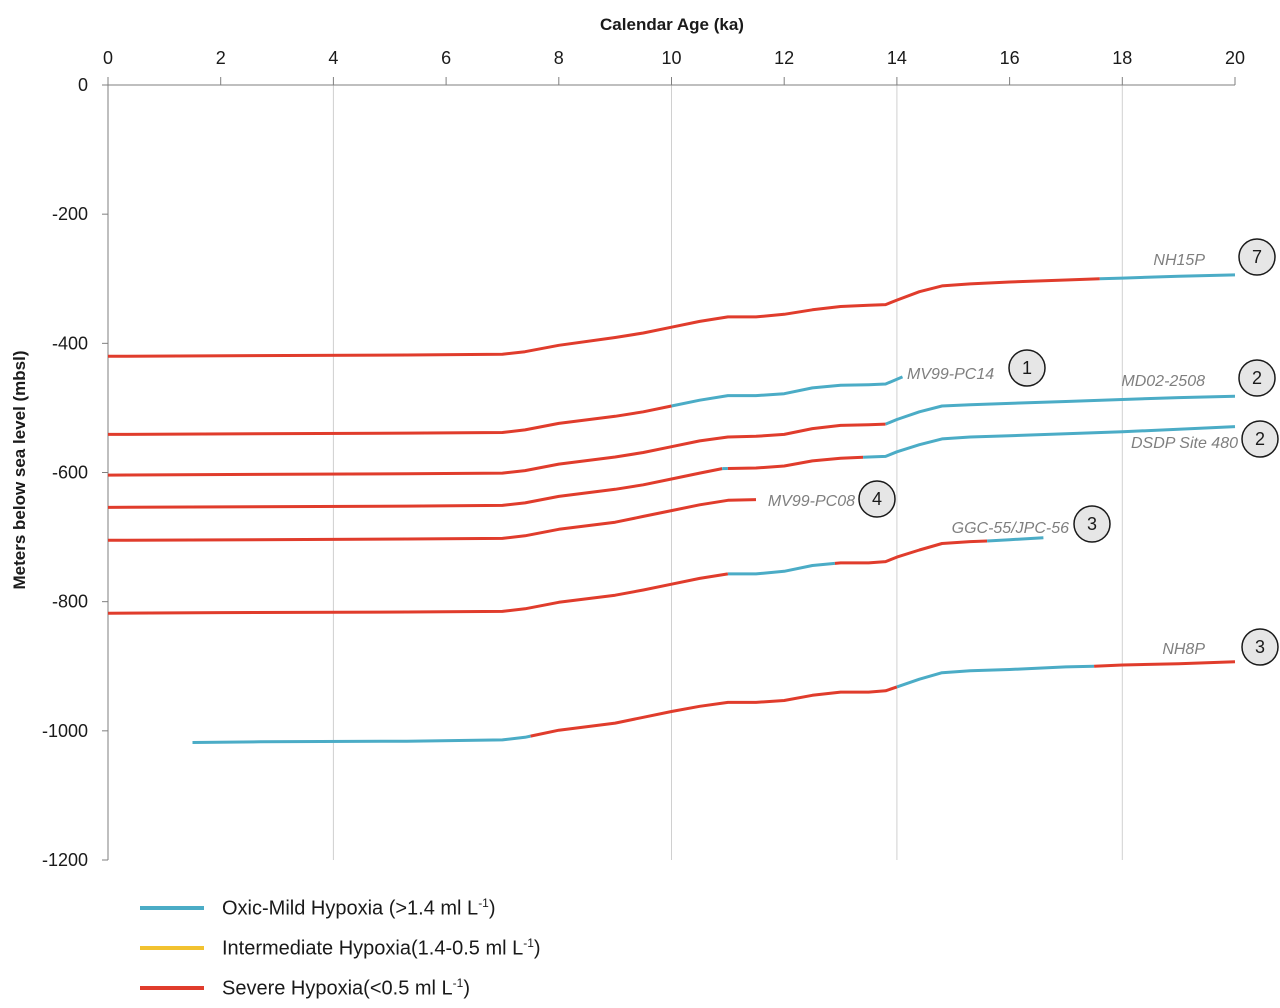  What do you see at coordinates (672, 24) in the screenshot?
I see `x-axis-title: Calendar Age (ka)` at bounding box center [672, 24].